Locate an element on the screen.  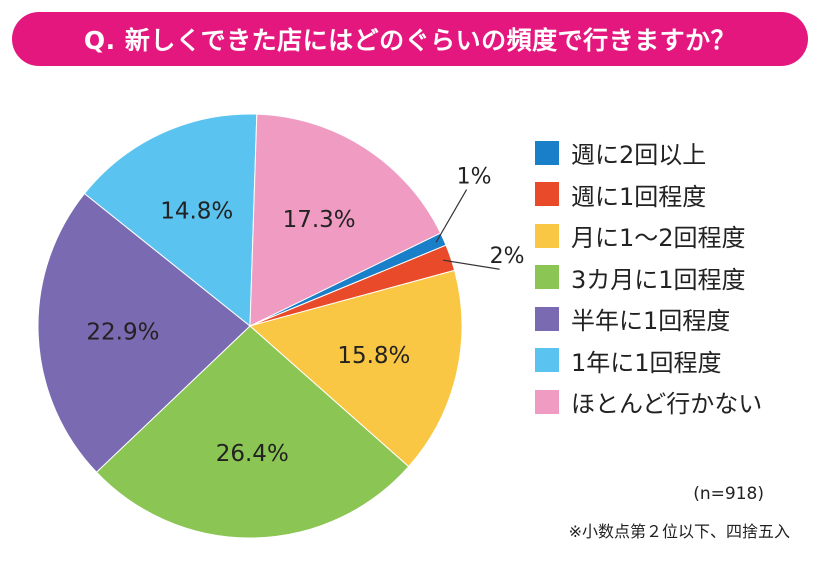
rounding-note: ※小数点第２位以下、四捨五入 is located at coordinates (679, 531).